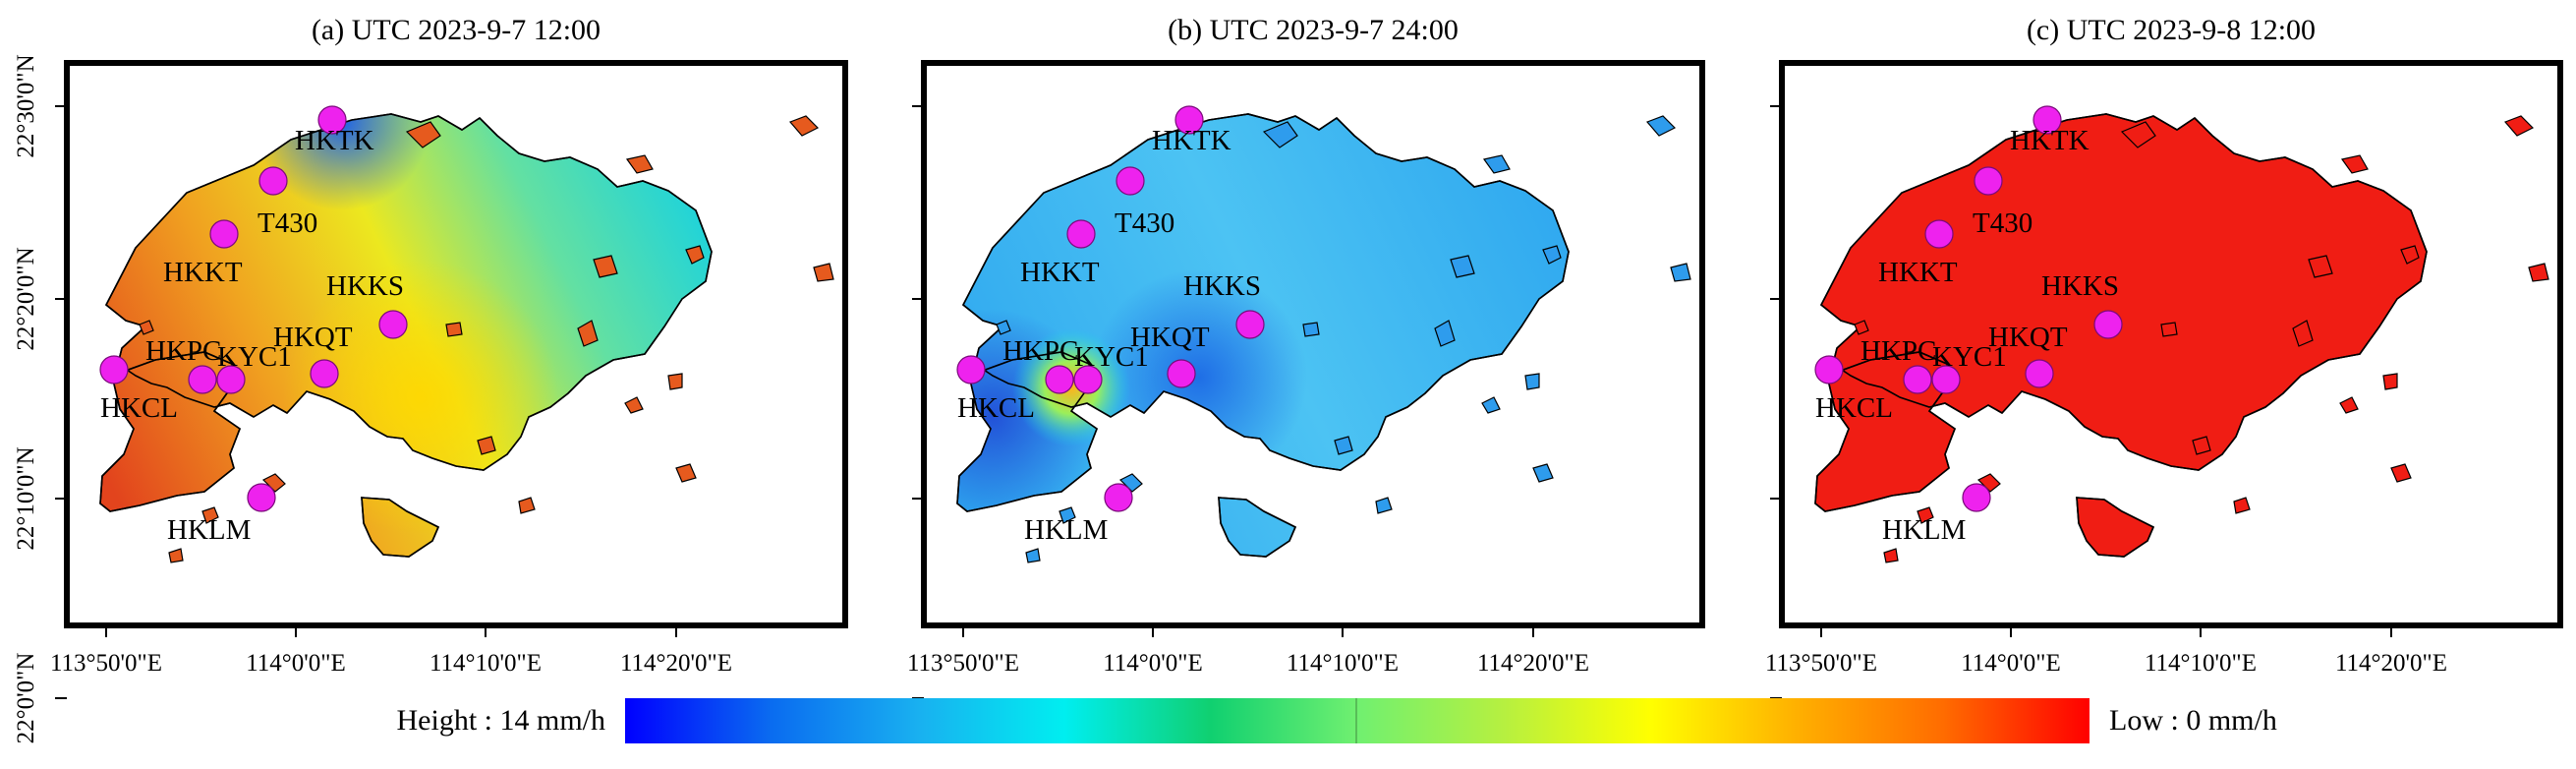  What do you see at coordinates (501, 720) in the screenshot?
I see `colorbar-left-label: Height : 14 mm/h` at bounding box center [501, 720].